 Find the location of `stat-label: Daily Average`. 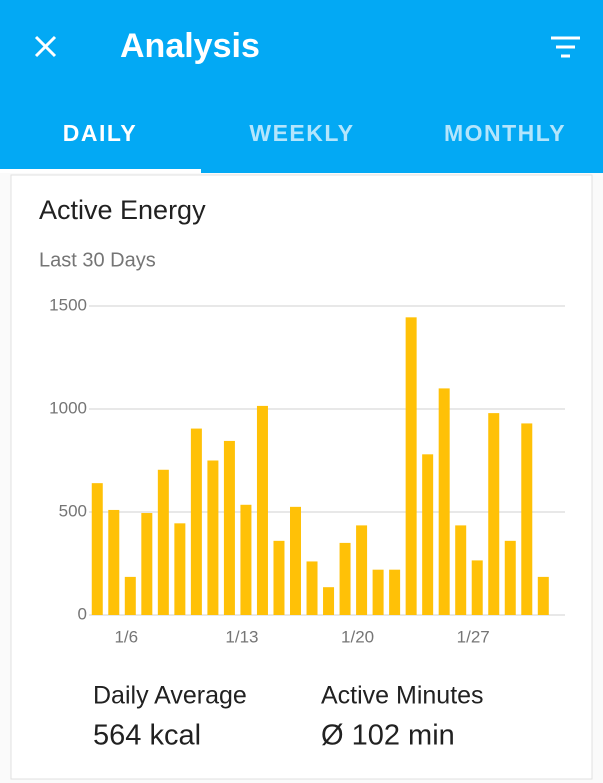

stat-label: Daily Average is located at coordinates (170, 696).